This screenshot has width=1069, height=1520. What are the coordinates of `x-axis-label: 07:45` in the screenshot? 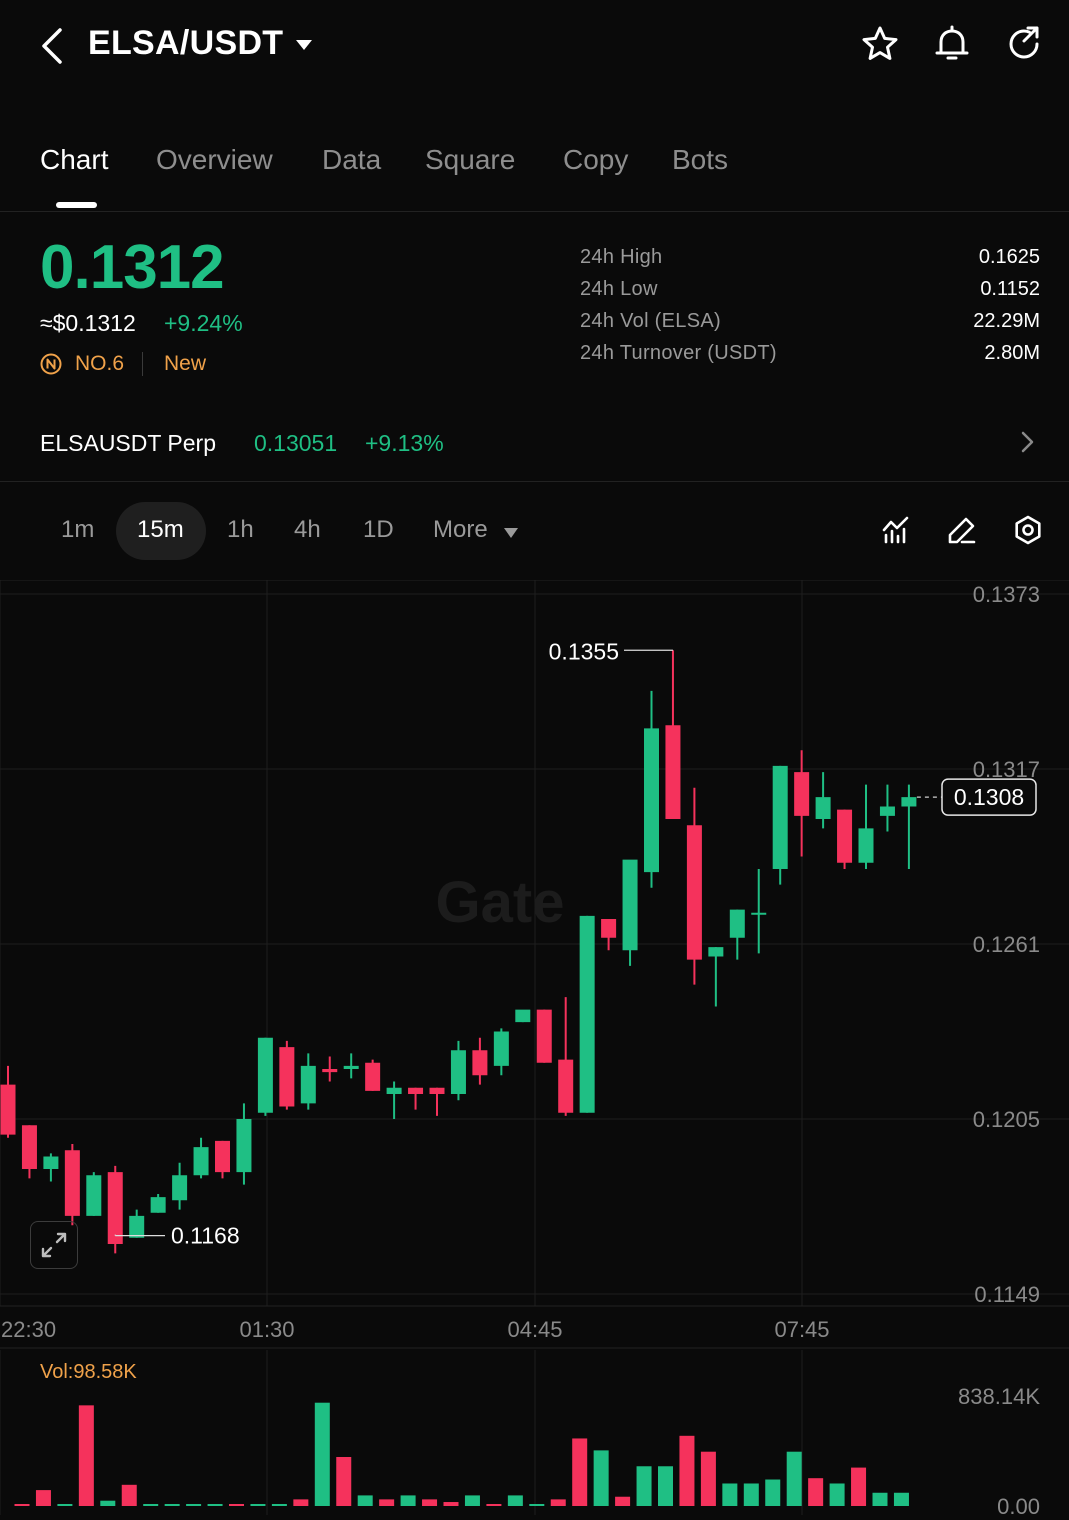 It's located at (801, 1329).